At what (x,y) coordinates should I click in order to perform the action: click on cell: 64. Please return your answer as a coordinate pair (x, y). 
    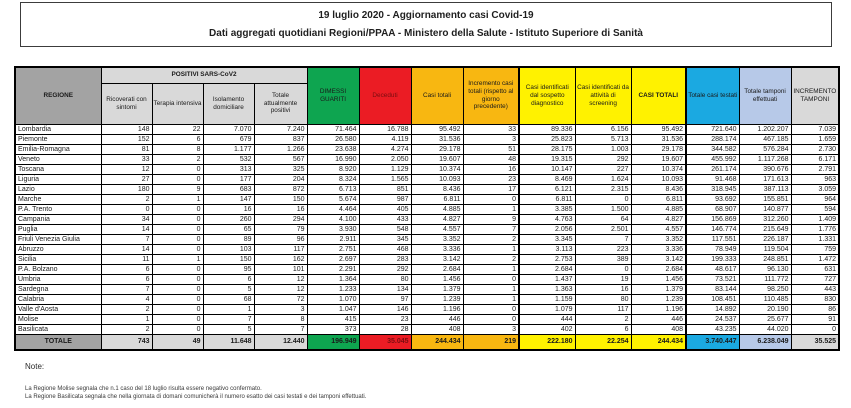
    Looking at the image, I should click on (603, 219).